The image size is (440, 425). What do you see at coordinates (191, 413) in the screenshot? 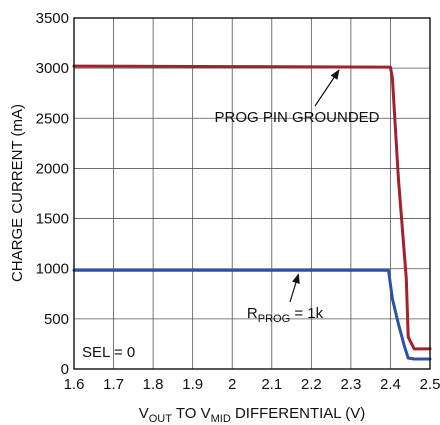
I see `x-axis-title-mid: TO V` at bounding box center [191, 413].